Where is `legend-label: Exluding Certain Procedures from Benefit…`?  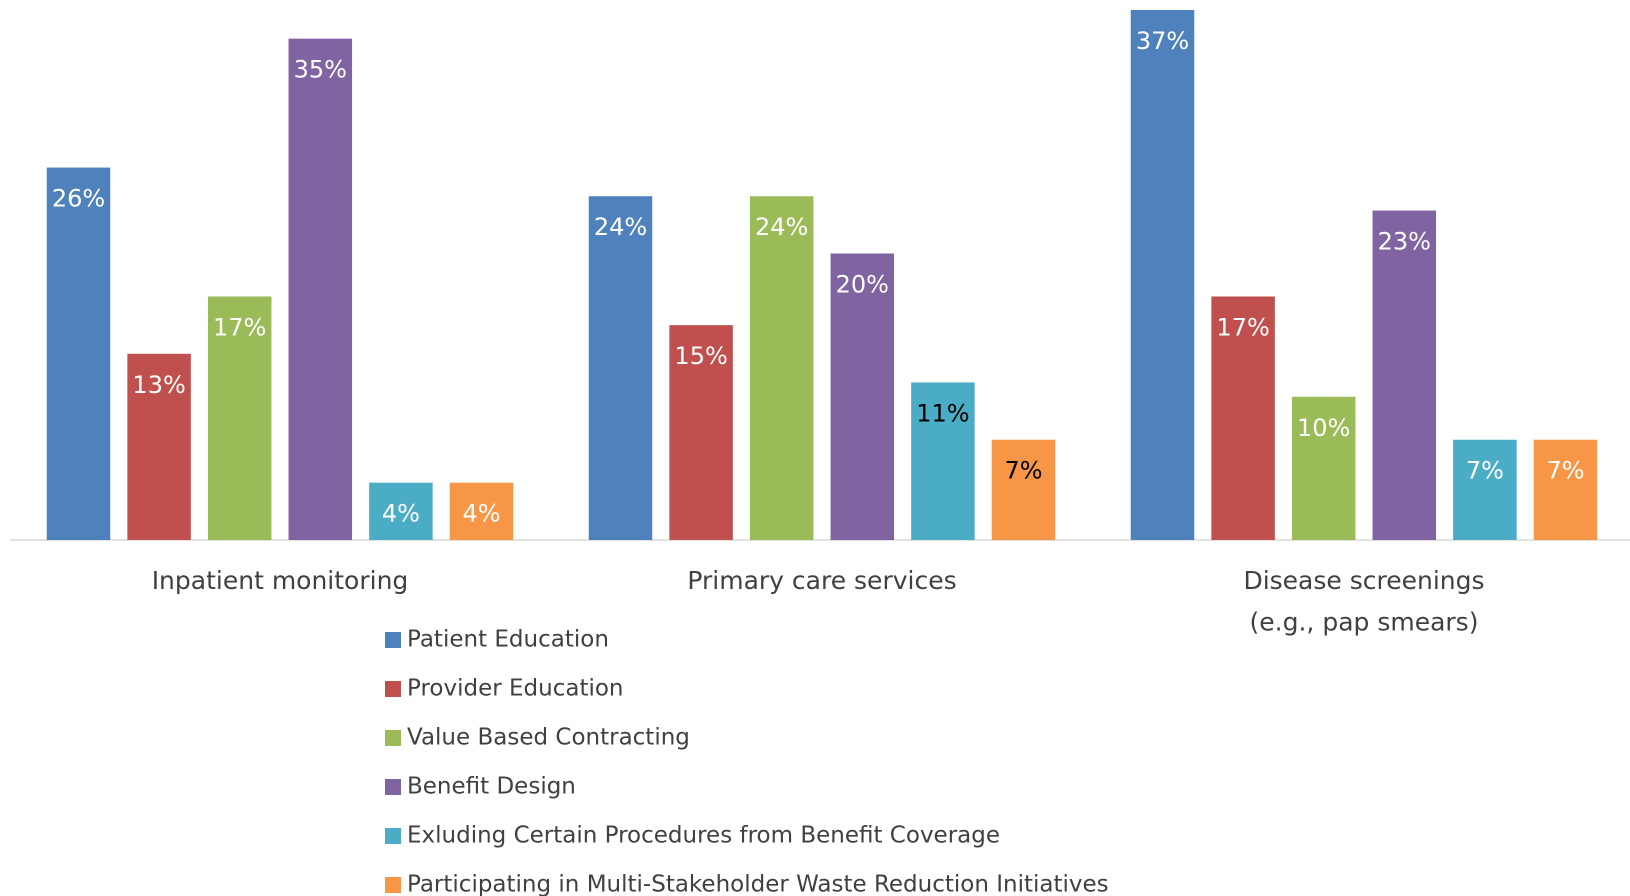
legend-label: Exluding Certain Procedures from Benefit… is located at coordinates (703, 836).